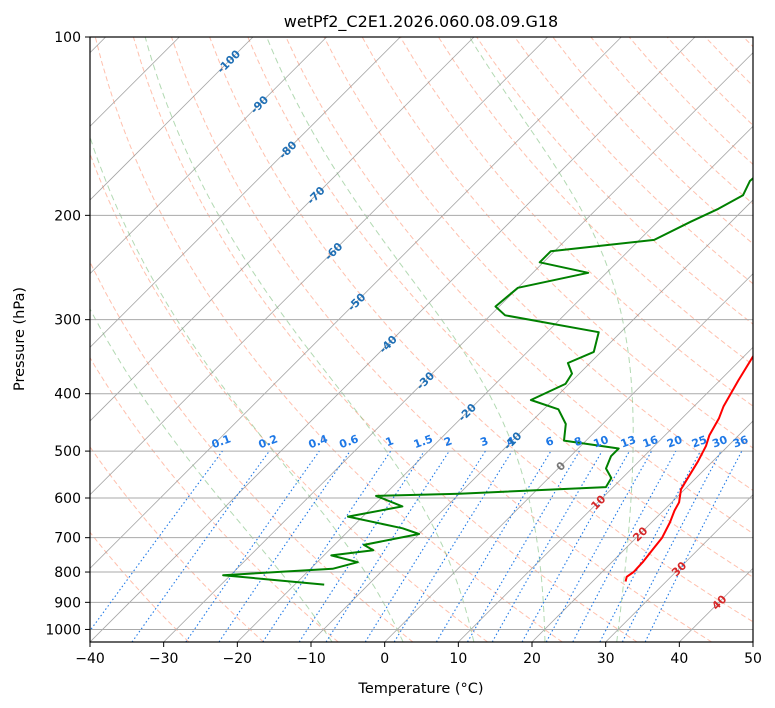 The width and height of the screenshot is (775, 708). I want to click on moist-adiabat-line, so click(211, 475).